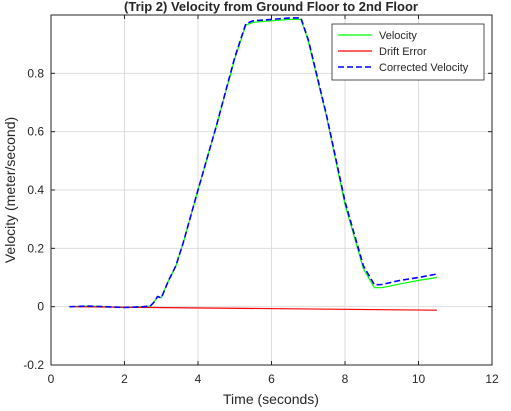 This screenshot has height=411, width=511. What do you see at coordinates (35, 73) in the screenshot?
I see `y-tick-label: 0.8` at bounding box center [35, 73].